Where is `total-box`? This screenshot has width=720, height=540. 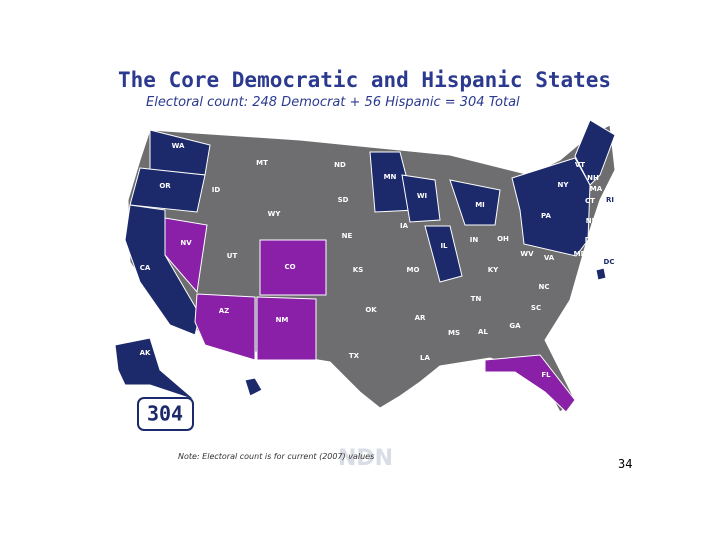
total-box is located at coordinates (165, 414).